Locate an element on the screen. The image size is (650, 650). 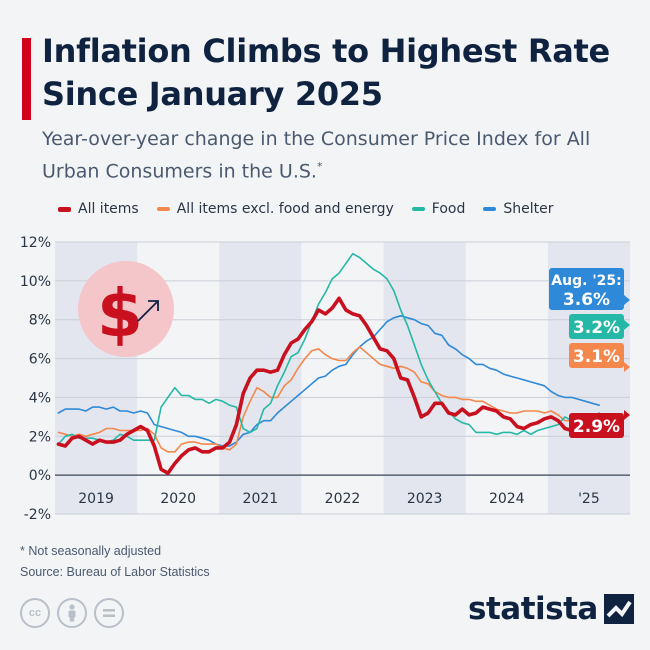
x-tick-label: 2019 is located at coordinates (96, 499).